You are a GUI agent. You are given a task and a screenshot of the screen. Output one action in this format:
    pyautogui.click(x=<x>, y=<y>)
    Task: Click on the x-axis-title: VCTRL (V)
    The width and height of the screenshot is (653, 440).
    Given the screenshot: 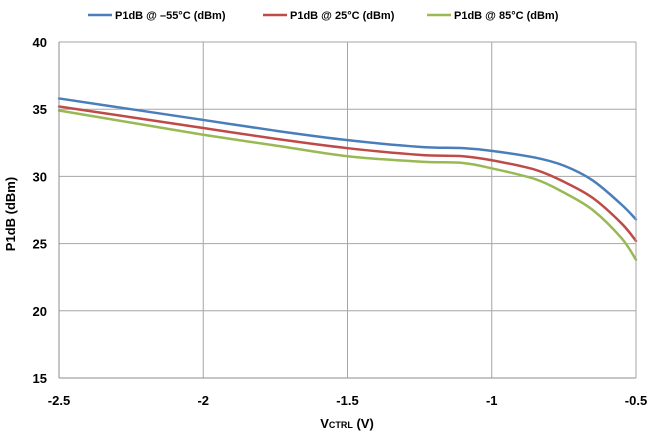 What is the action you would take?
    pyautogui.click(x=347, y=423)
    